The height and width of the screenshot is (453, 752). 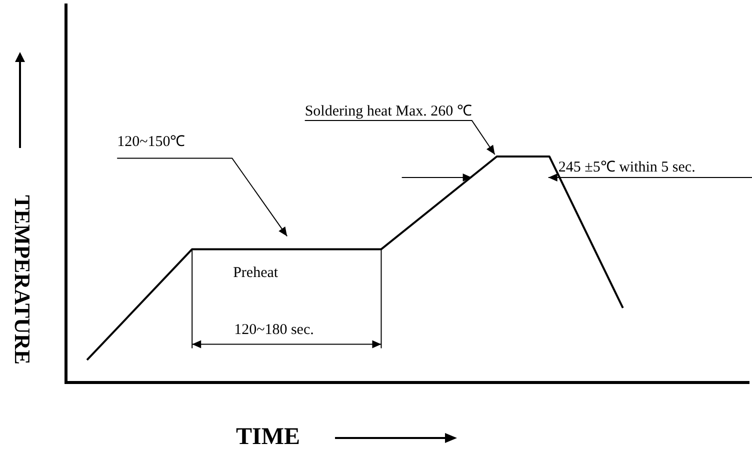 I want to click on annotation: 120~180 sec., so click(x=274, y=330).